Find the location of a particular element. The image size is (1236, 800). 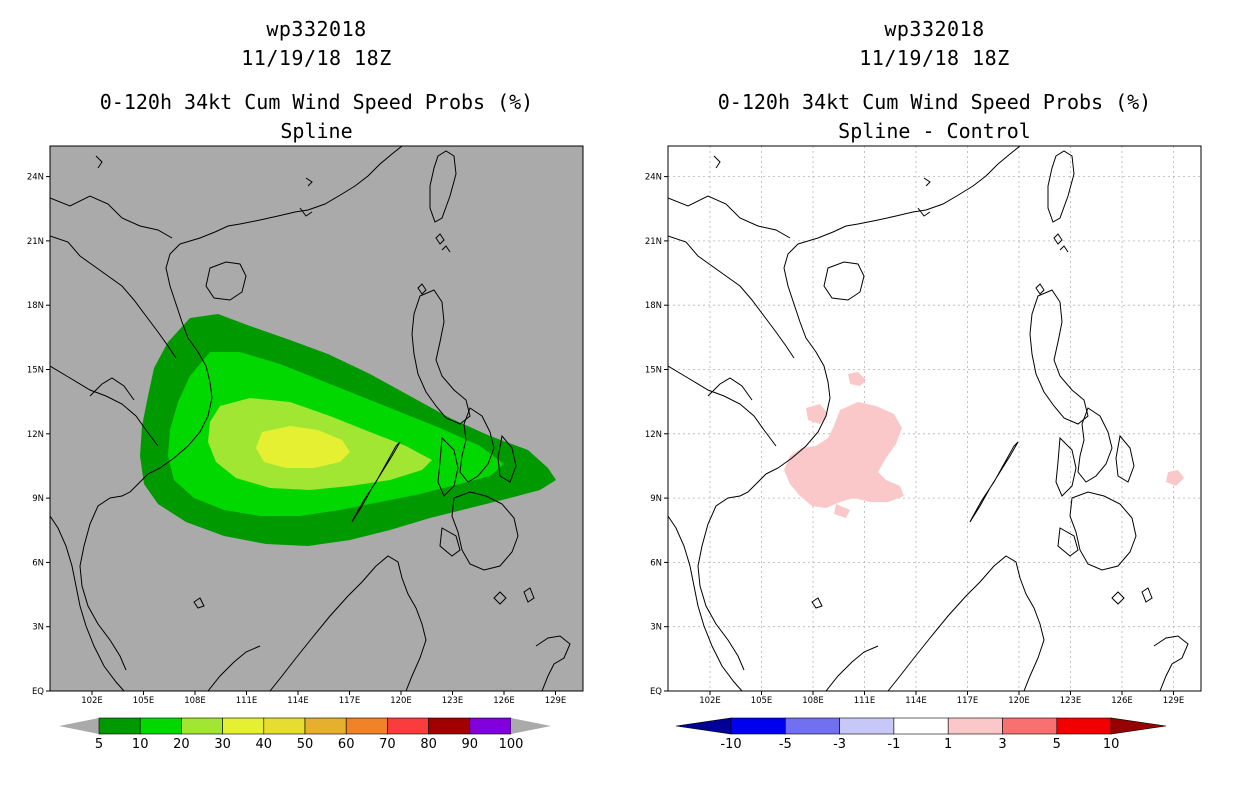

colorbar-label: 3 is located at coordinates (1002, 744).